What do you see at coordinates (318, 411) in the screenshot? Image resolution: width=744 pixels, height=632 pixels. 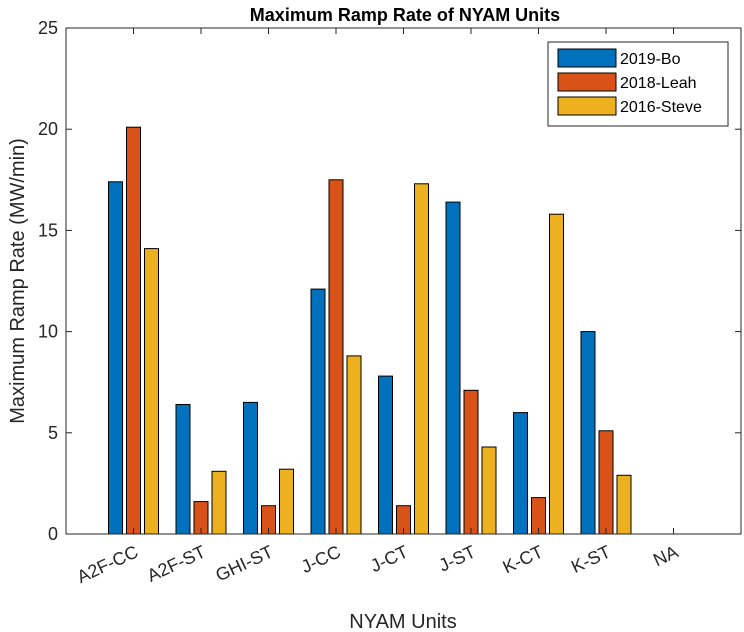 I see `bar-2019-bo-j-cc` at bounding box center [318, 411].